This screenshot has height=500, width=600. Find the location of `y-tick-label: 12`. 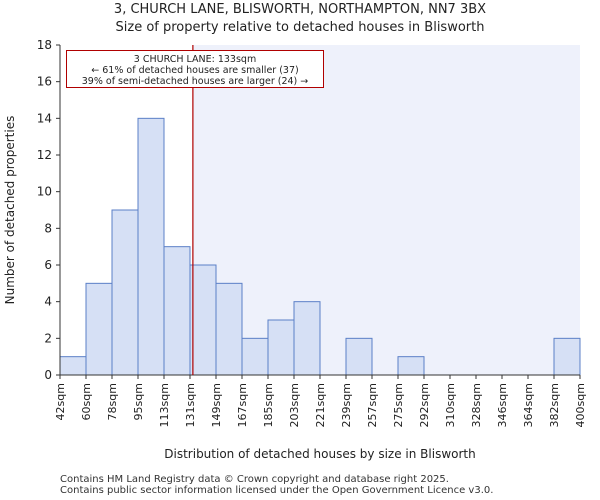

y-tick-label: 12 is located at coordinates (44, 155).